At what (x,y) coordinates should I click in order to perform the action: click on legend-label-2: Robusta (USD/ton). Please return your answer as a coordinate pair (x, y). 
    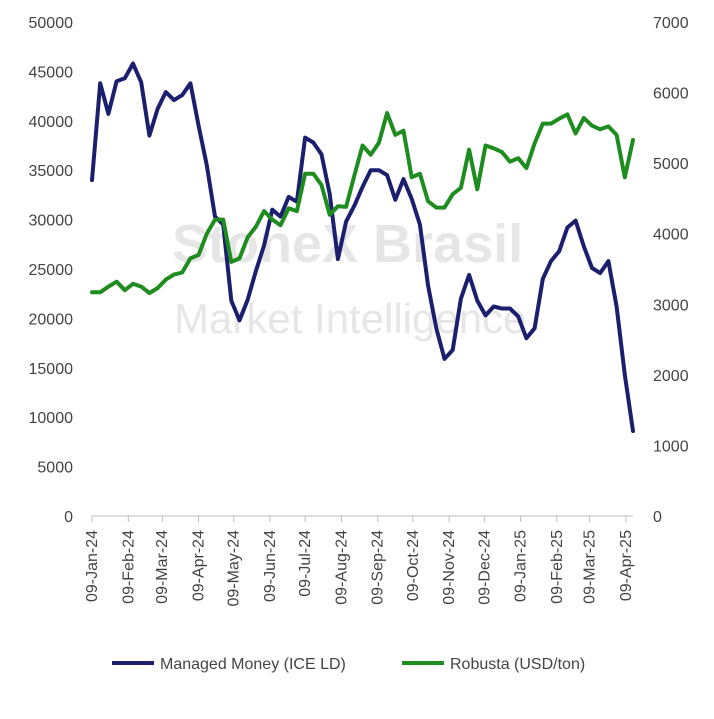
    Looking at the image, I should click on (517, 664).